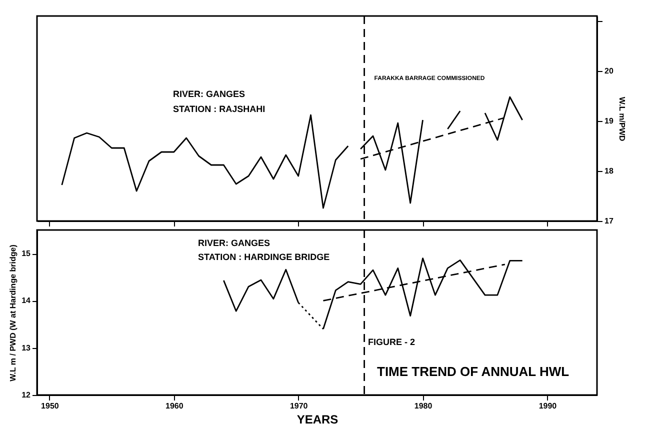  Describe the element at coordinates (174, 406) in the screenshot. I see `x-tick-label: 1960` at that location.